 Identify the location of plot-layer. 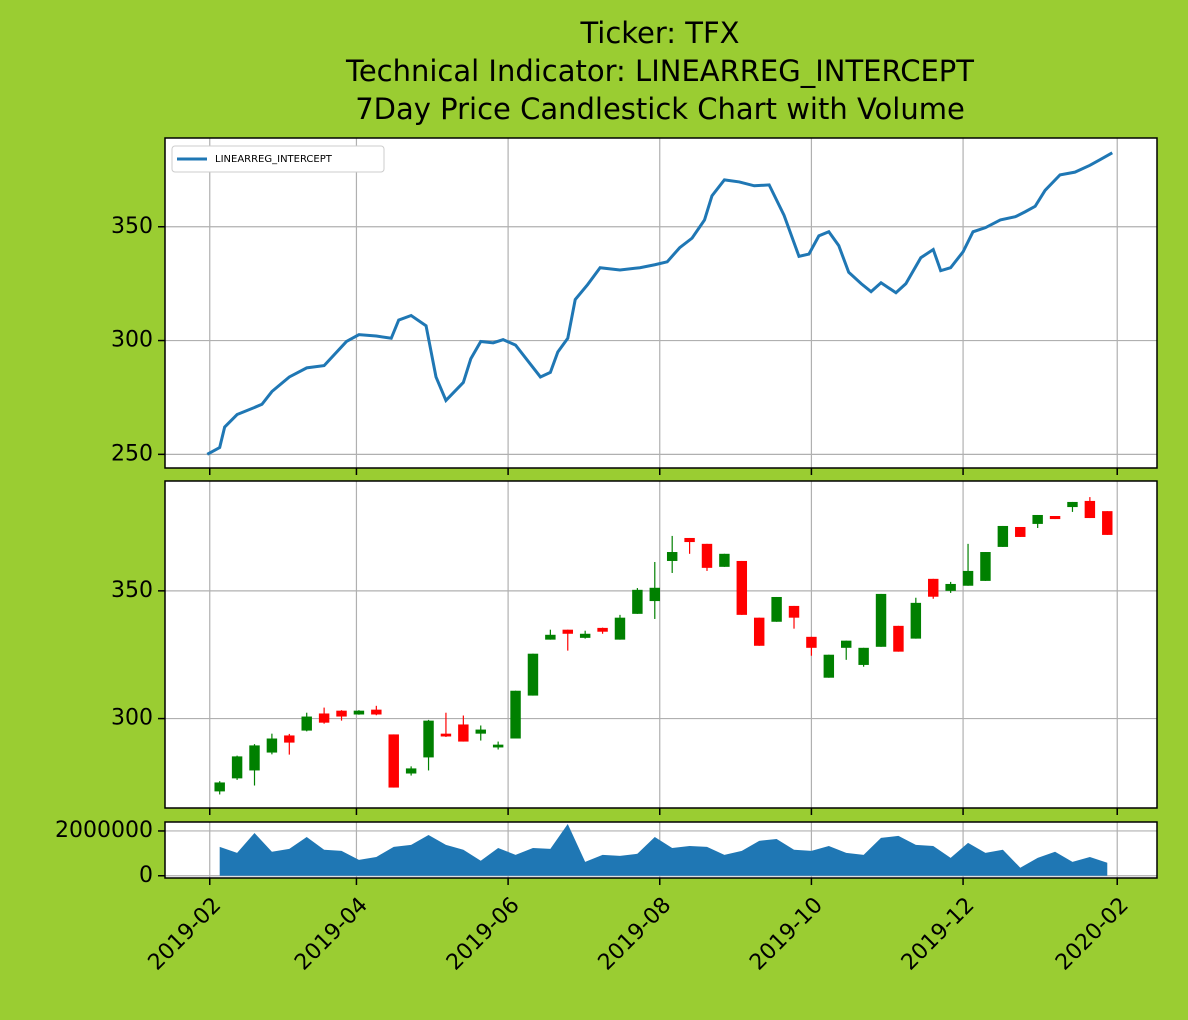
(661, 850).